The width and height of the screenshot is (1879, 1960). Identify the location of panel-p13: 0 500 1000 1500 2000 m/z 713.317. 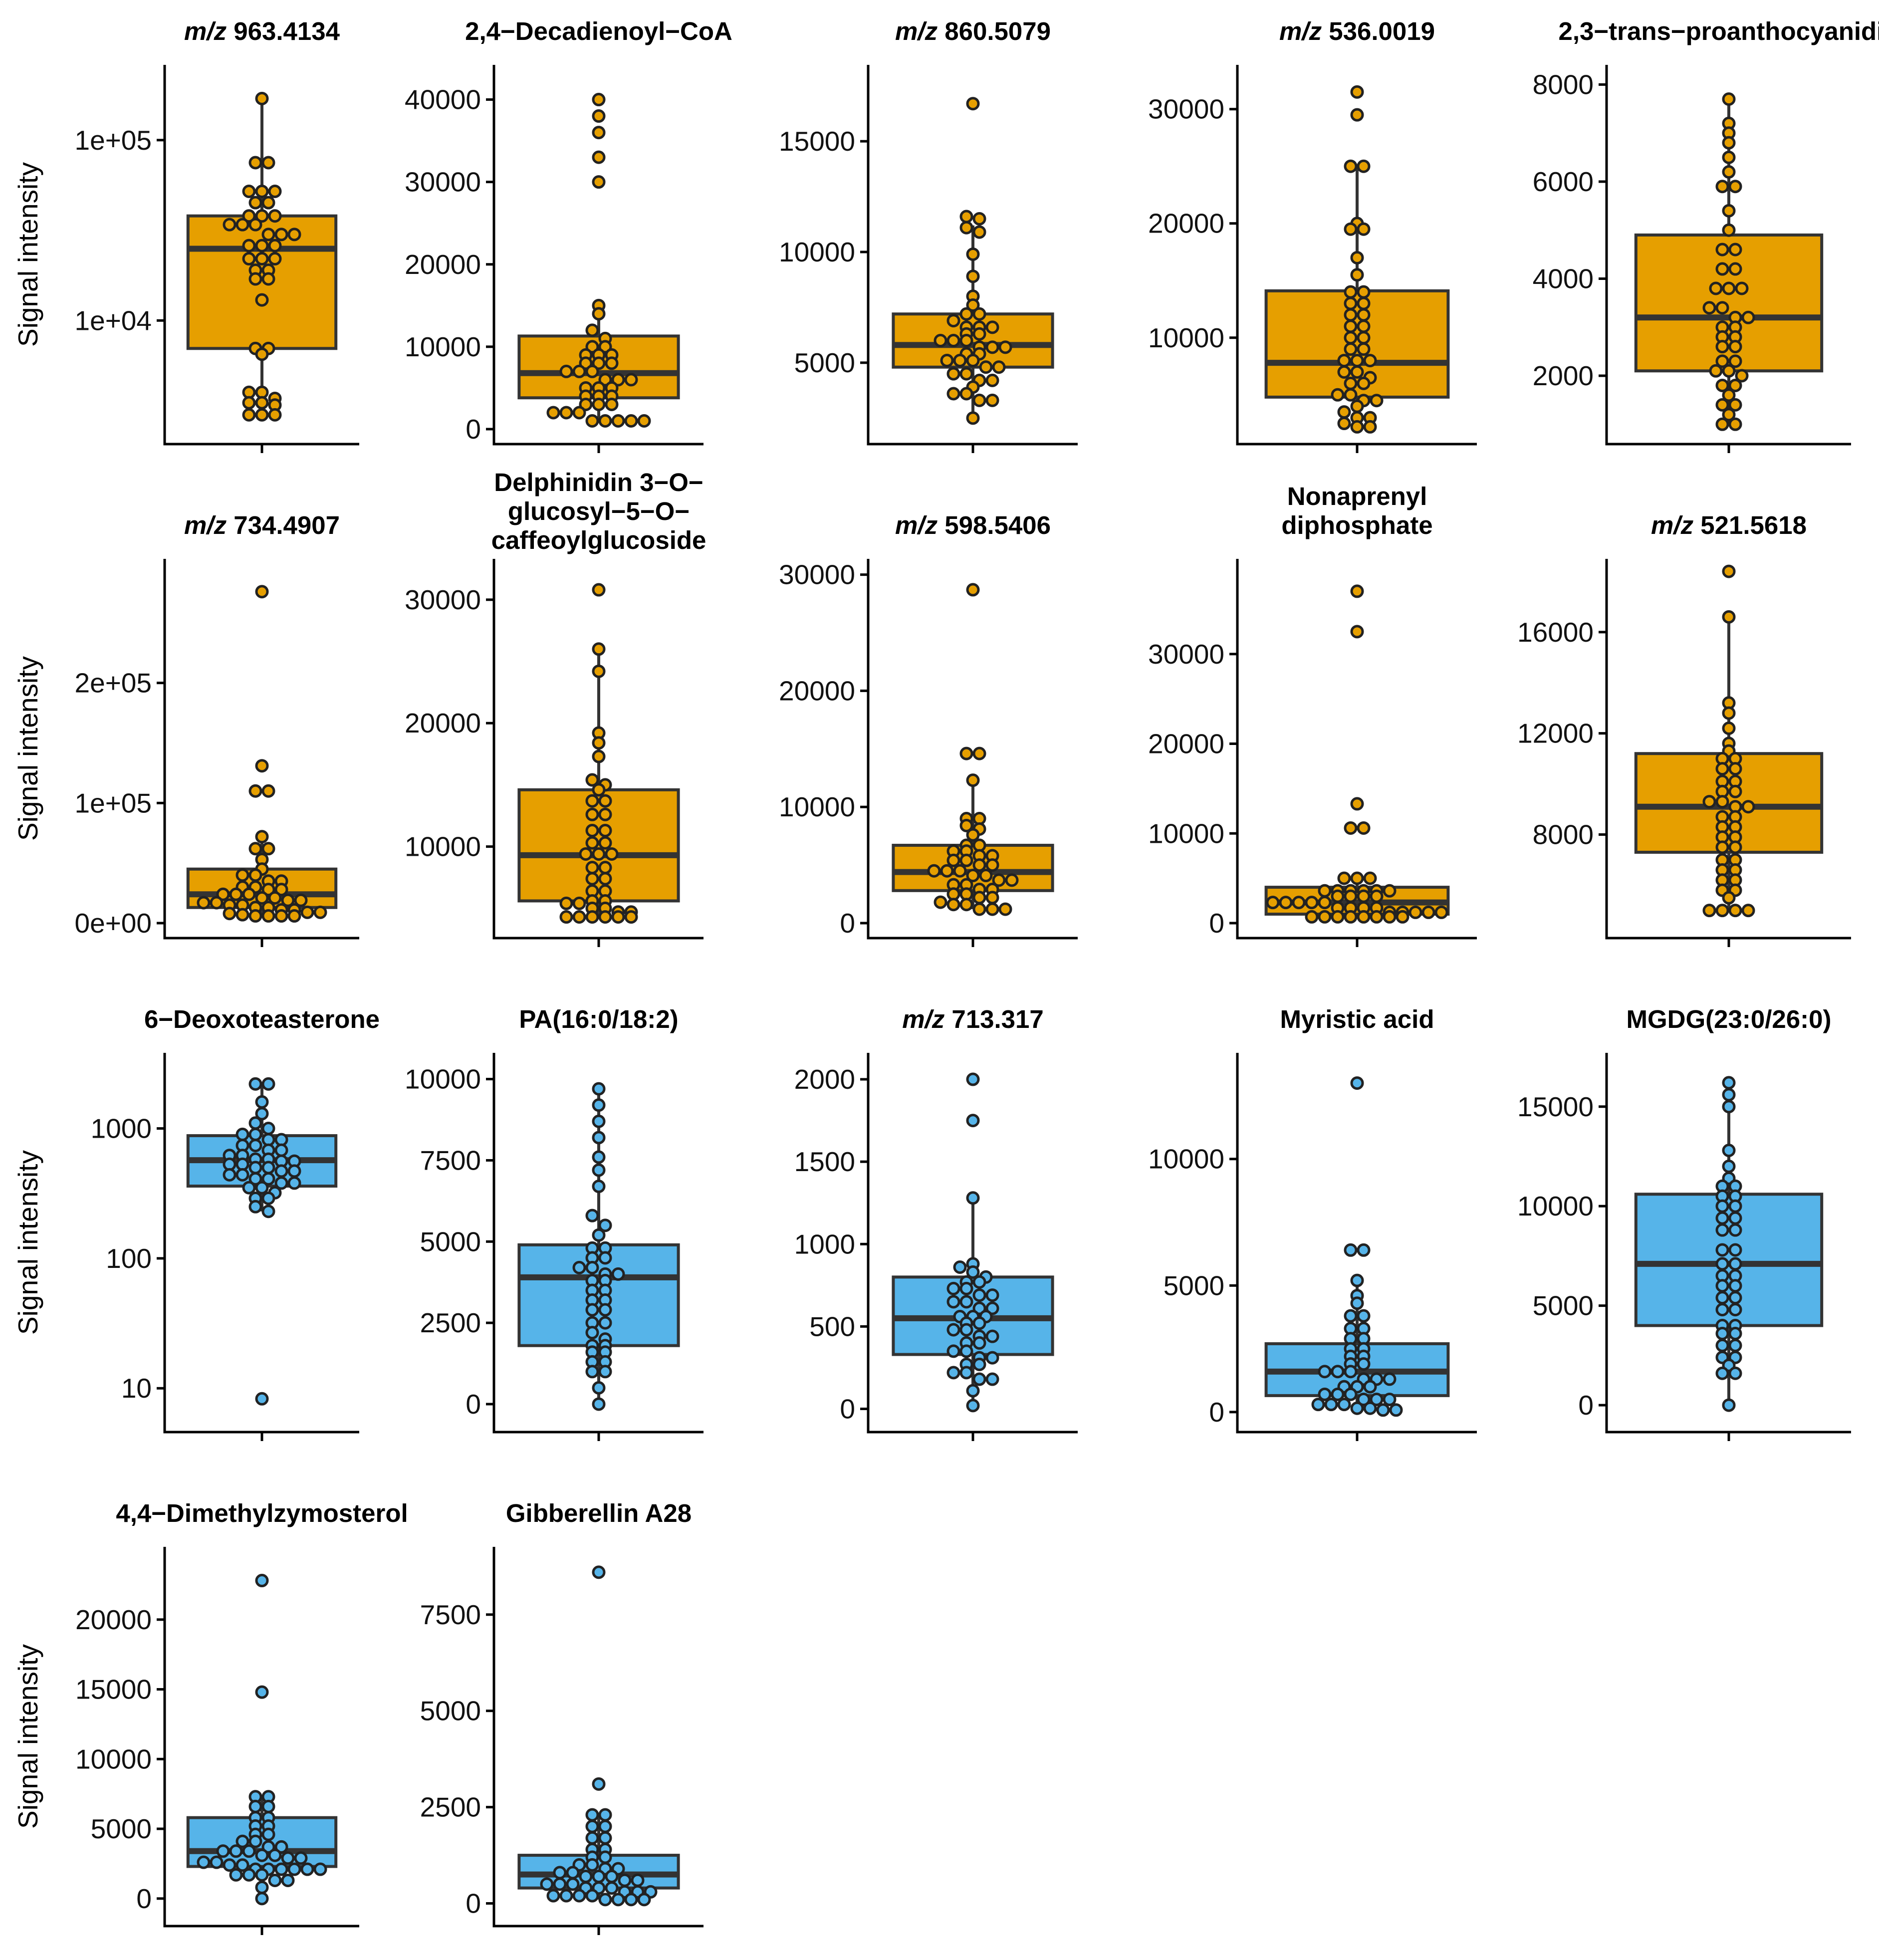
(936, 1223).